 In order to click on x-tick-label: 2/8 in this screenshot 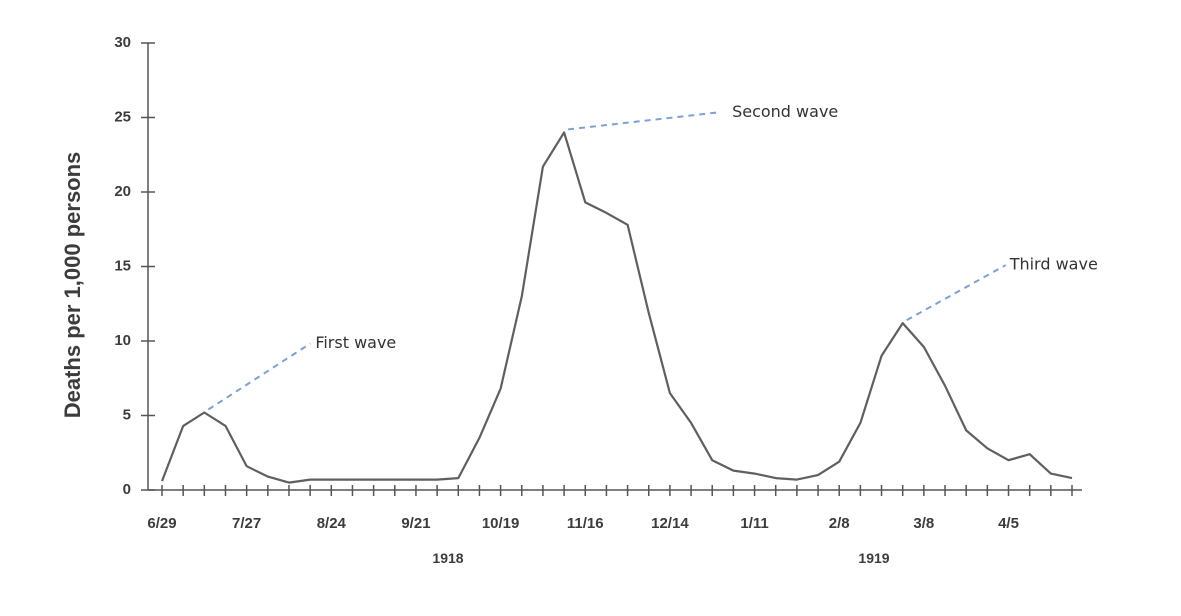, I will do `click(839, 523)`.